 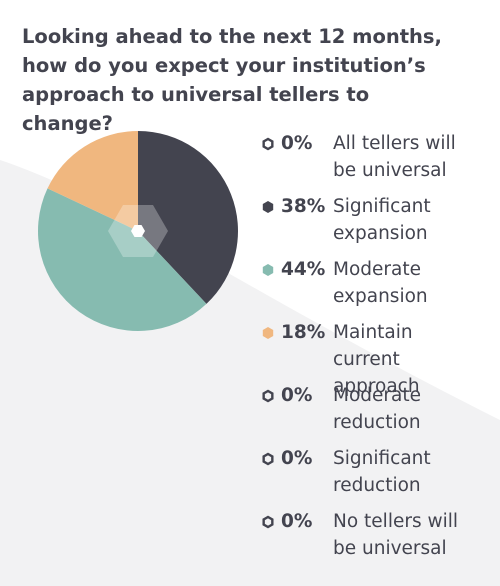 I want to click on pie-slice-maintain-current-approach, so click(x=92, y=181).